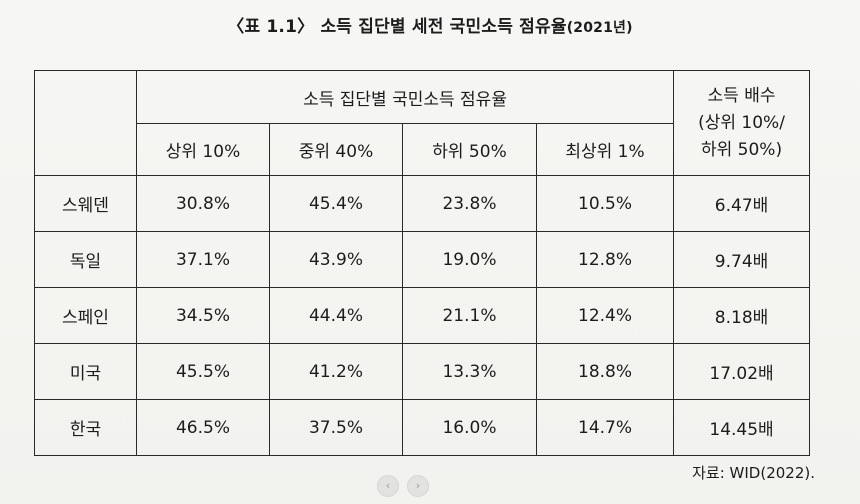 The width and height of the screenshot is (860, 504). Describe the element at coordinates (605, 315) in the screenshot. I see `top1-cell: 12.4%` at that location.